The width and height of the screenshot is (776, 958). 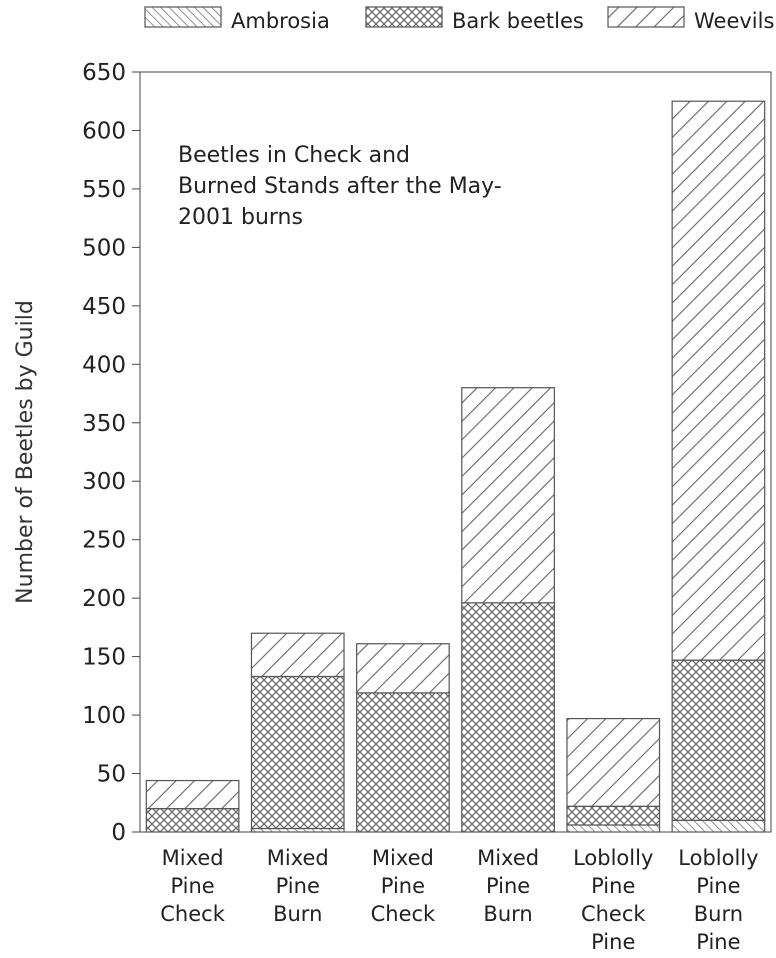 I want to click on y-axis-ticks: 0 50 100 150 200 250 300 350 400 450 500 550 600 650, so click(x=111, y=453).